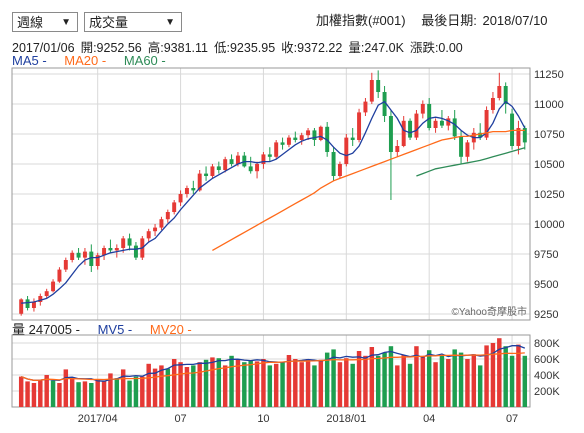 This screenshot has width=584, height=433. I want to click on indicator-select: 成交量 ▼, so click(133, 22).